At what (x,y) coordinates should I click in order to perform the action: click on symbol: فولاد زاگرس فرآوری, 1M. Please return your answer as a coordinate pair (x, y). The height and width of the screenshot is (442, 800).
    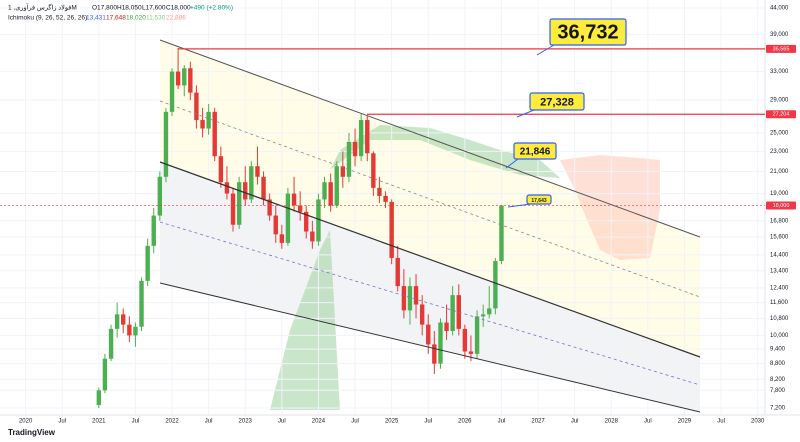
    Looking at the image, I should click on (42, 7).